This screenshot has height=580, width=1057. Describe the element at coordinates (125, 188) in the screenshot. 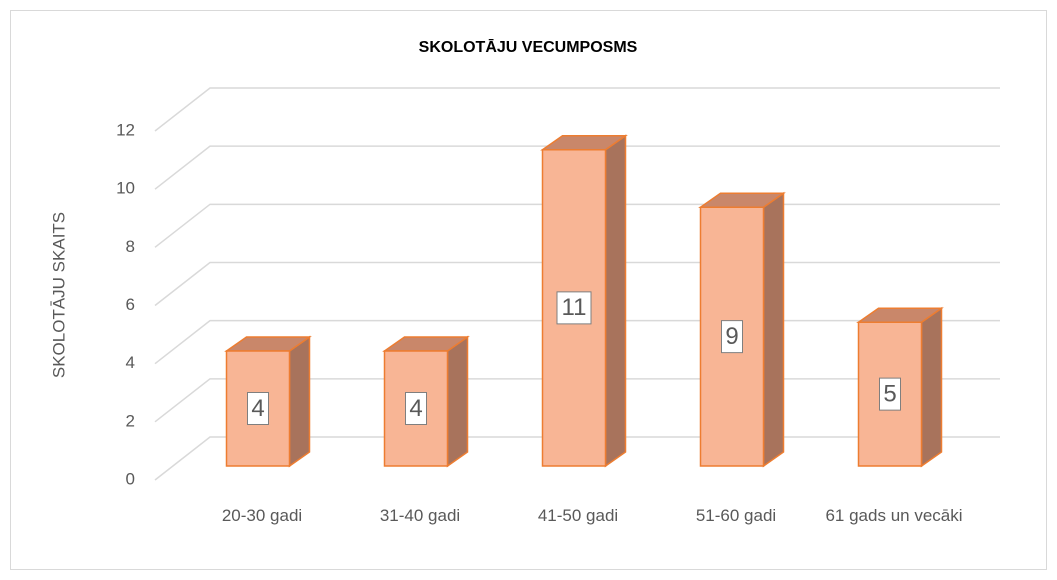

I see `y-tick-label: 10` at that location.